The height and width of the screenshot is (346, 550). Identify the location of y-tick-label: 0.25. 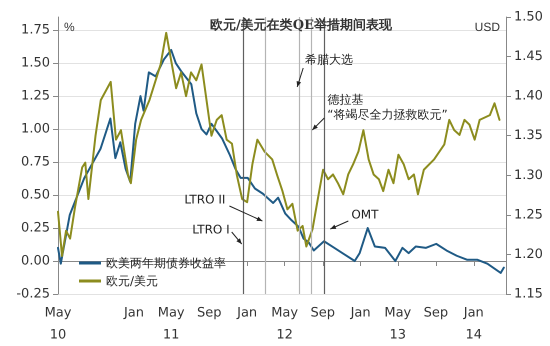
(35, 228).